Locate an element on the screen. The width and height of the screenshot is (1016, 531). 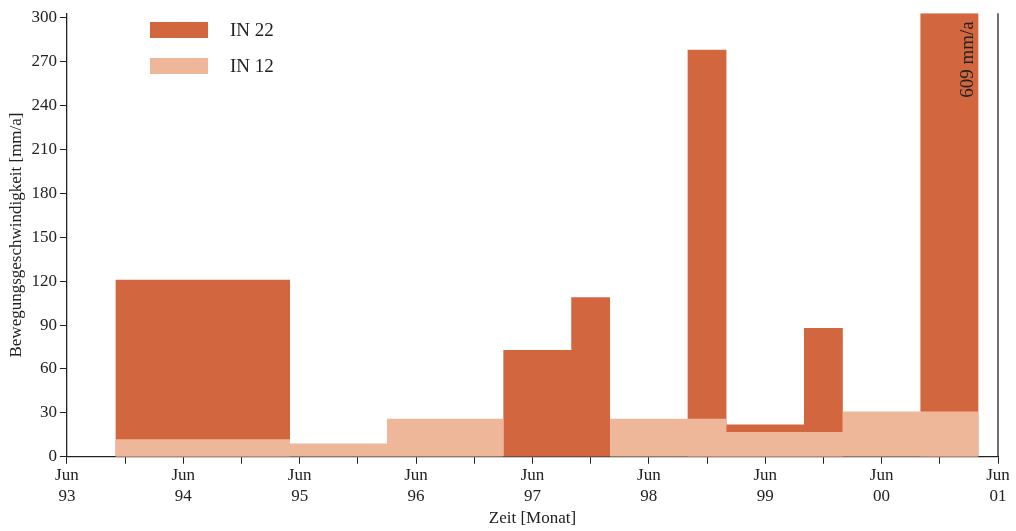
y-tick-label: 270 is located at coordinates (44, 60).